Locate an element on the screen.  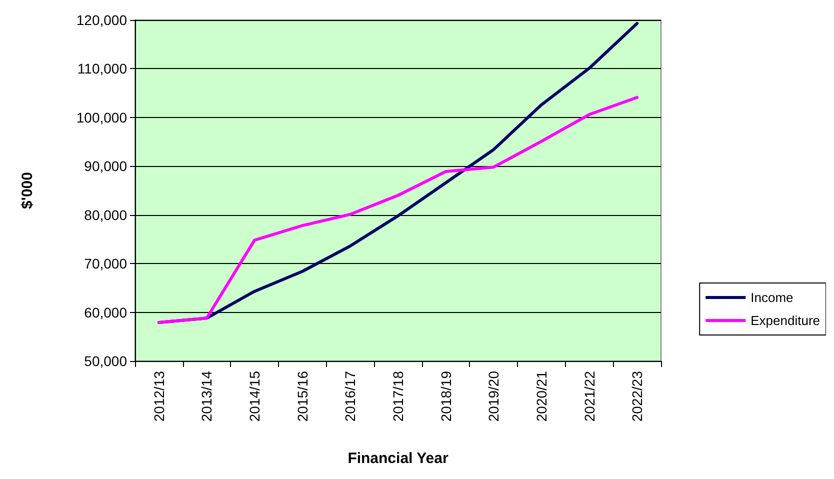
y-tick-label: 70,000 is located at coordinates (106, 264).